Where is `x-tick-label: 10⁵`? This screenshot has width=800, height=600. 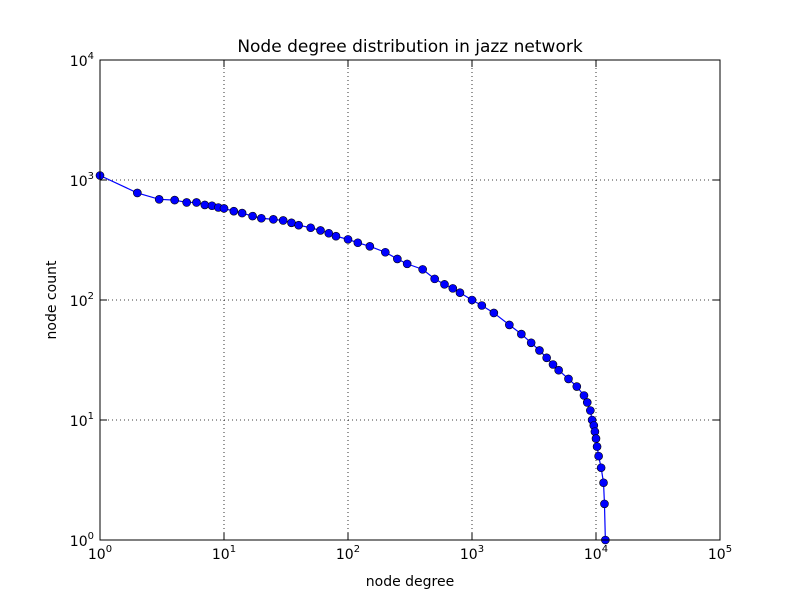 x-tick-label: 10⁵ is located at coordinates (720, 553).